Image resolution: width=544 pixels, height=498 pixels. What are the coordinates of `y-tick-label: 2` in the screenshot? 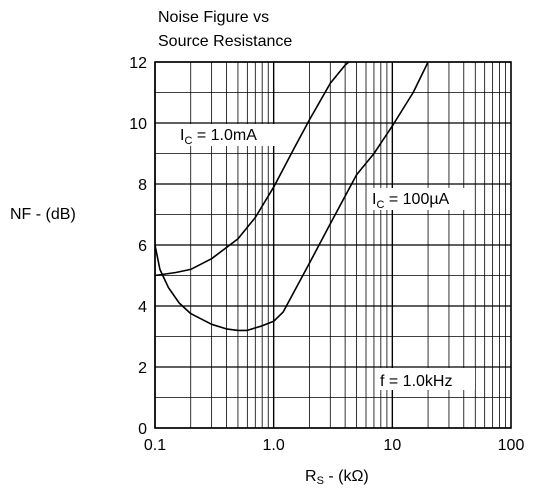 It's located at (142, 368).